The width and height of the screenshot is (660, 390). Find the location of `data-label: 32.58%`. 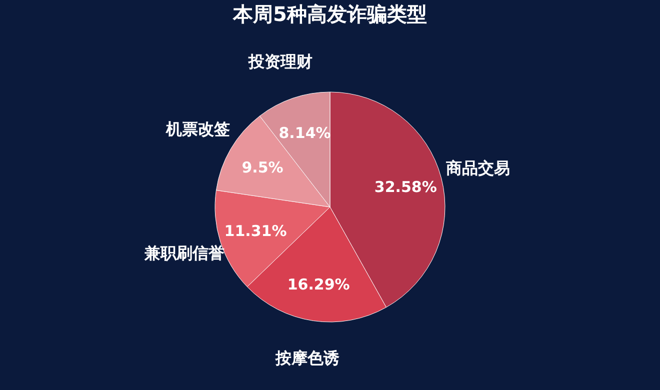

data-label: 32.58% is located at coordinates (405, 187).